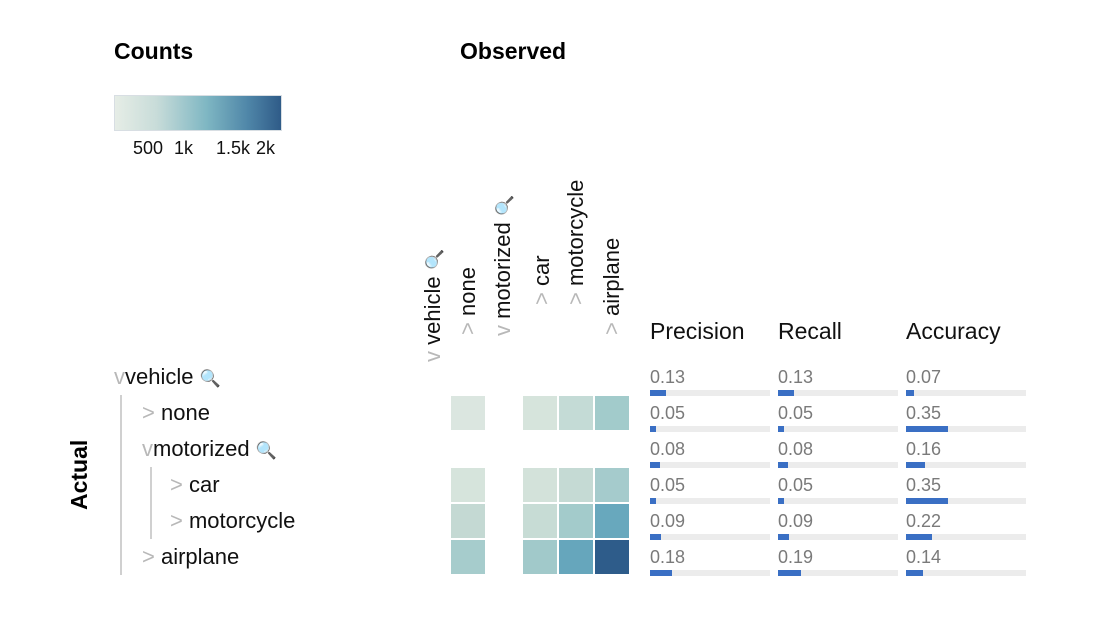  Describe the element at coordinates (796, 521) in the screenshot. I see `recall-value: 0.09` at that location.